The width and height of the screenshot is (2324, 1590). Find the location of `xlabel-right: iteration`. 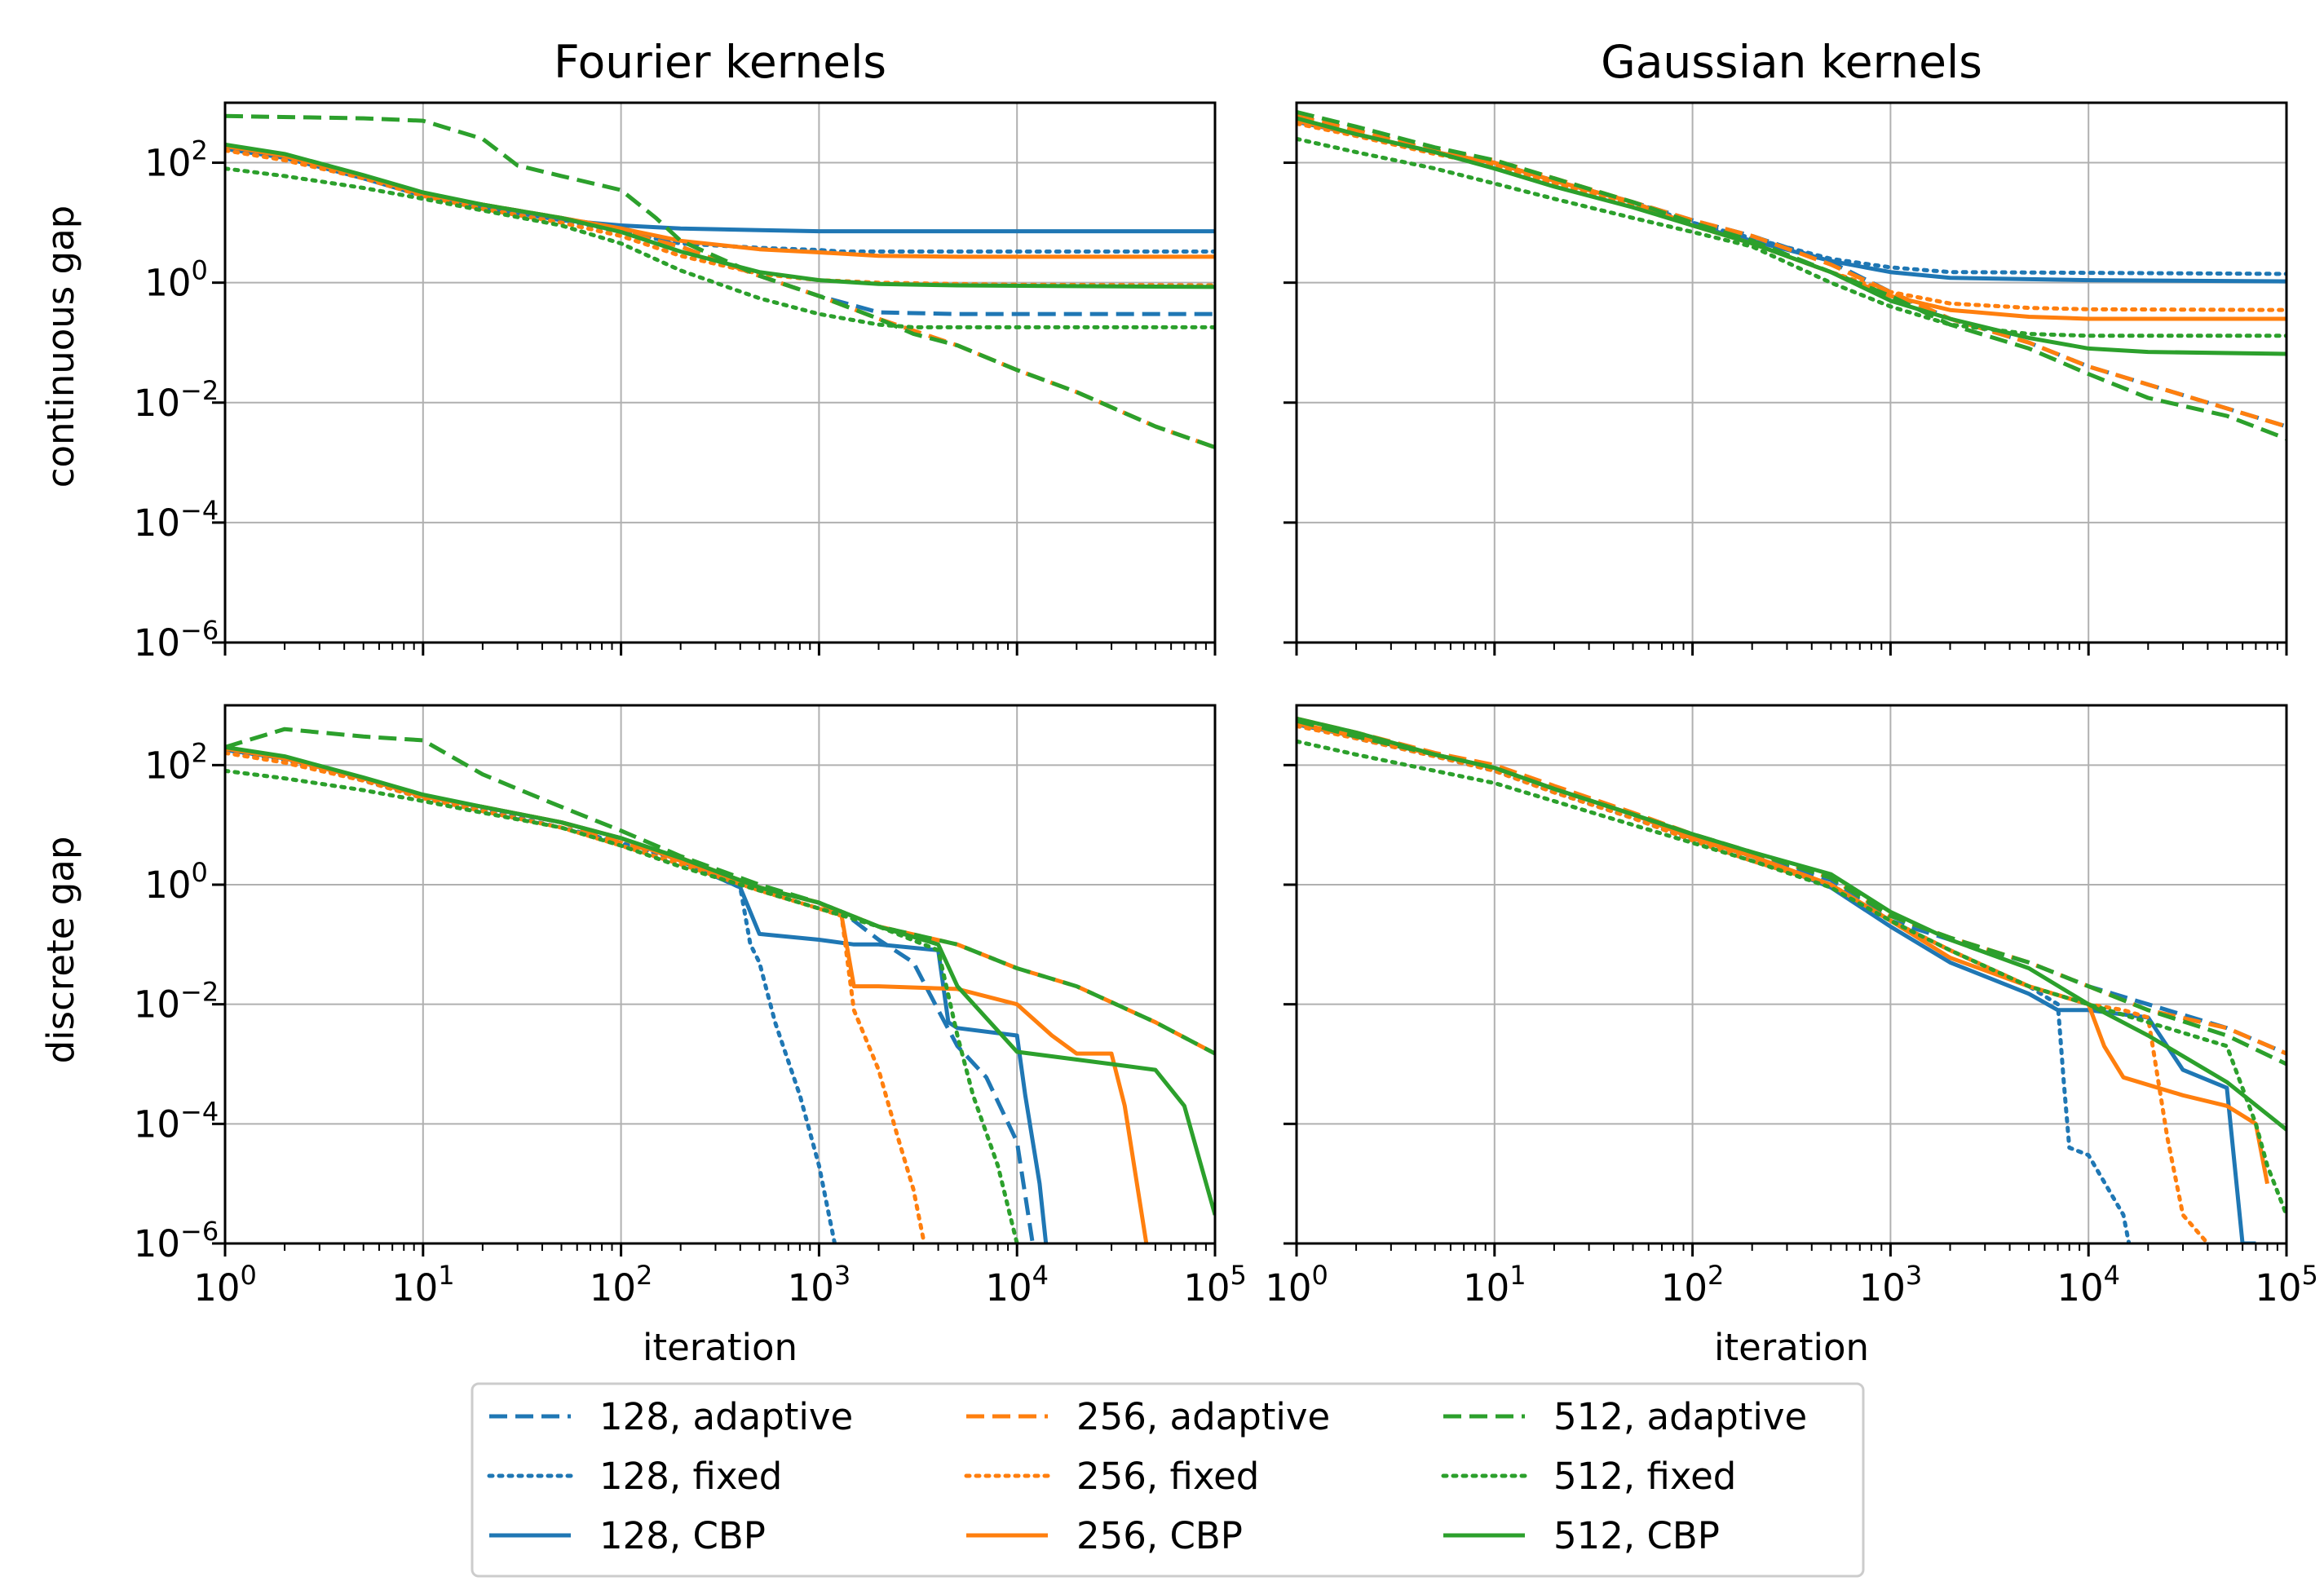

xlabel-right: iteration is located at coordinates (1792, 1347).